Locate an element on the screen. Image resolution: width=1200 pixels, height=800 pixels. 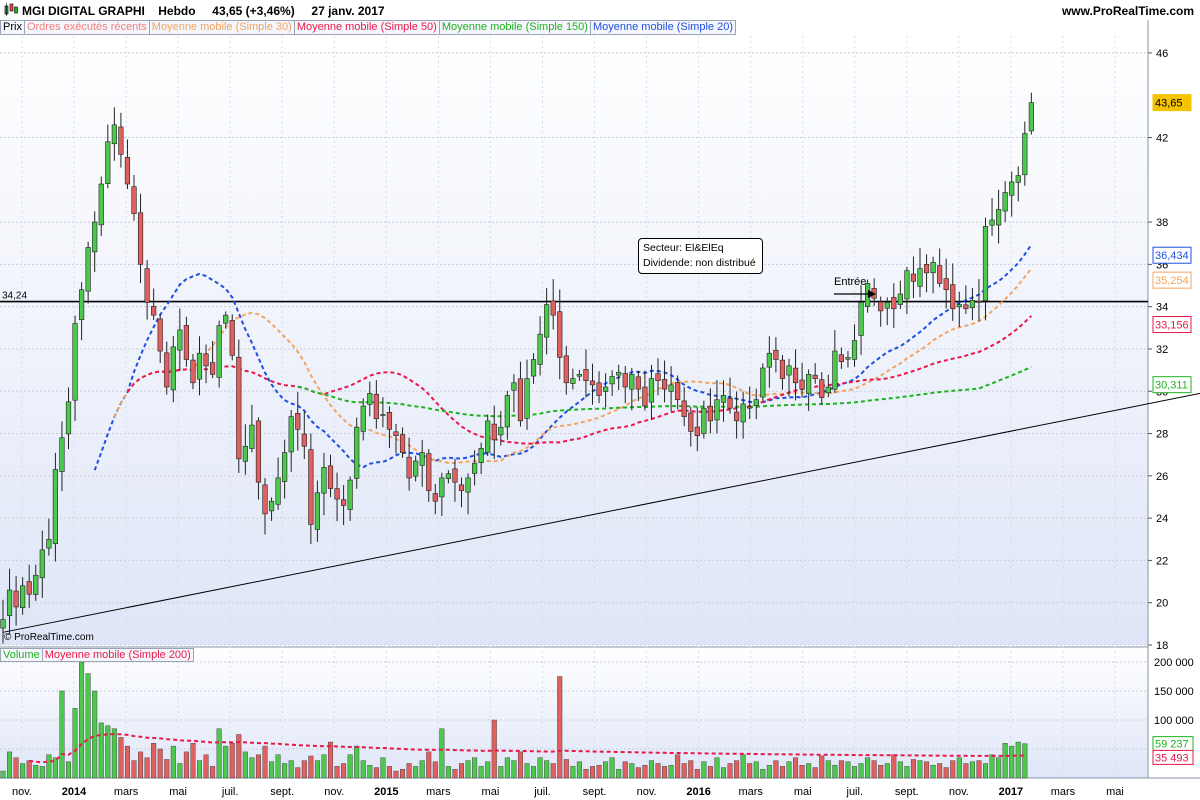
legend-item-ma20: Moyenne mobile (Simple 20) is located at coordinates (663, 27).